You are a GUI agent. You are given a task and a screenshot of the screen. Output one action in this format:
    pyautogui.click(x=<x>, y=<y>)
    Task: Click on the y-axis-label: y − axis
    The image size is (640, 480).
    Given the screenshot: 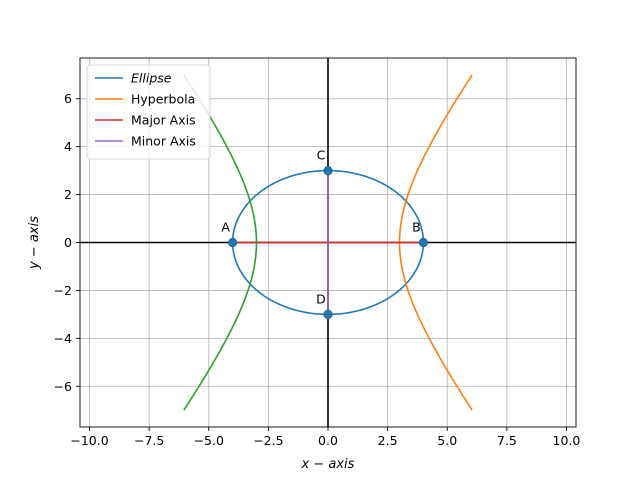 What is the action you would take?
    pyautogui.click(x=34, y=243)
    